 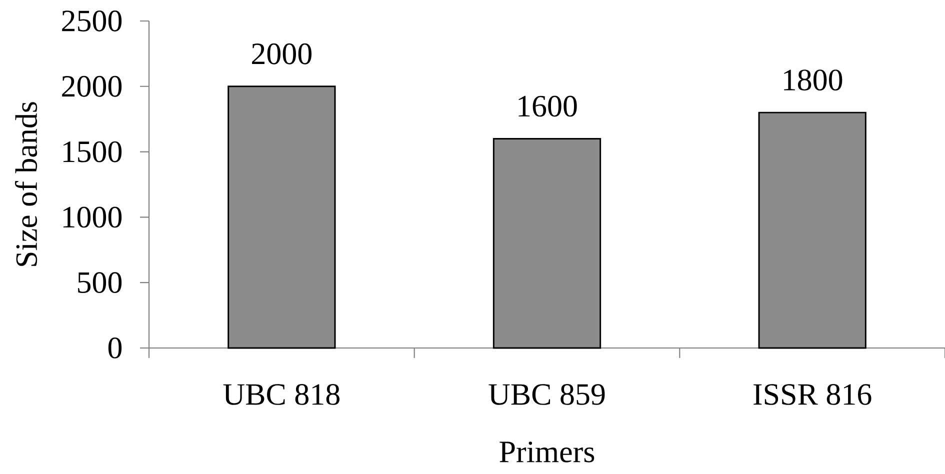 What do you see at coordinates (115, 348) in the screenshot?
I see `y-tick-label: 0` at bounding box center [115, 348].